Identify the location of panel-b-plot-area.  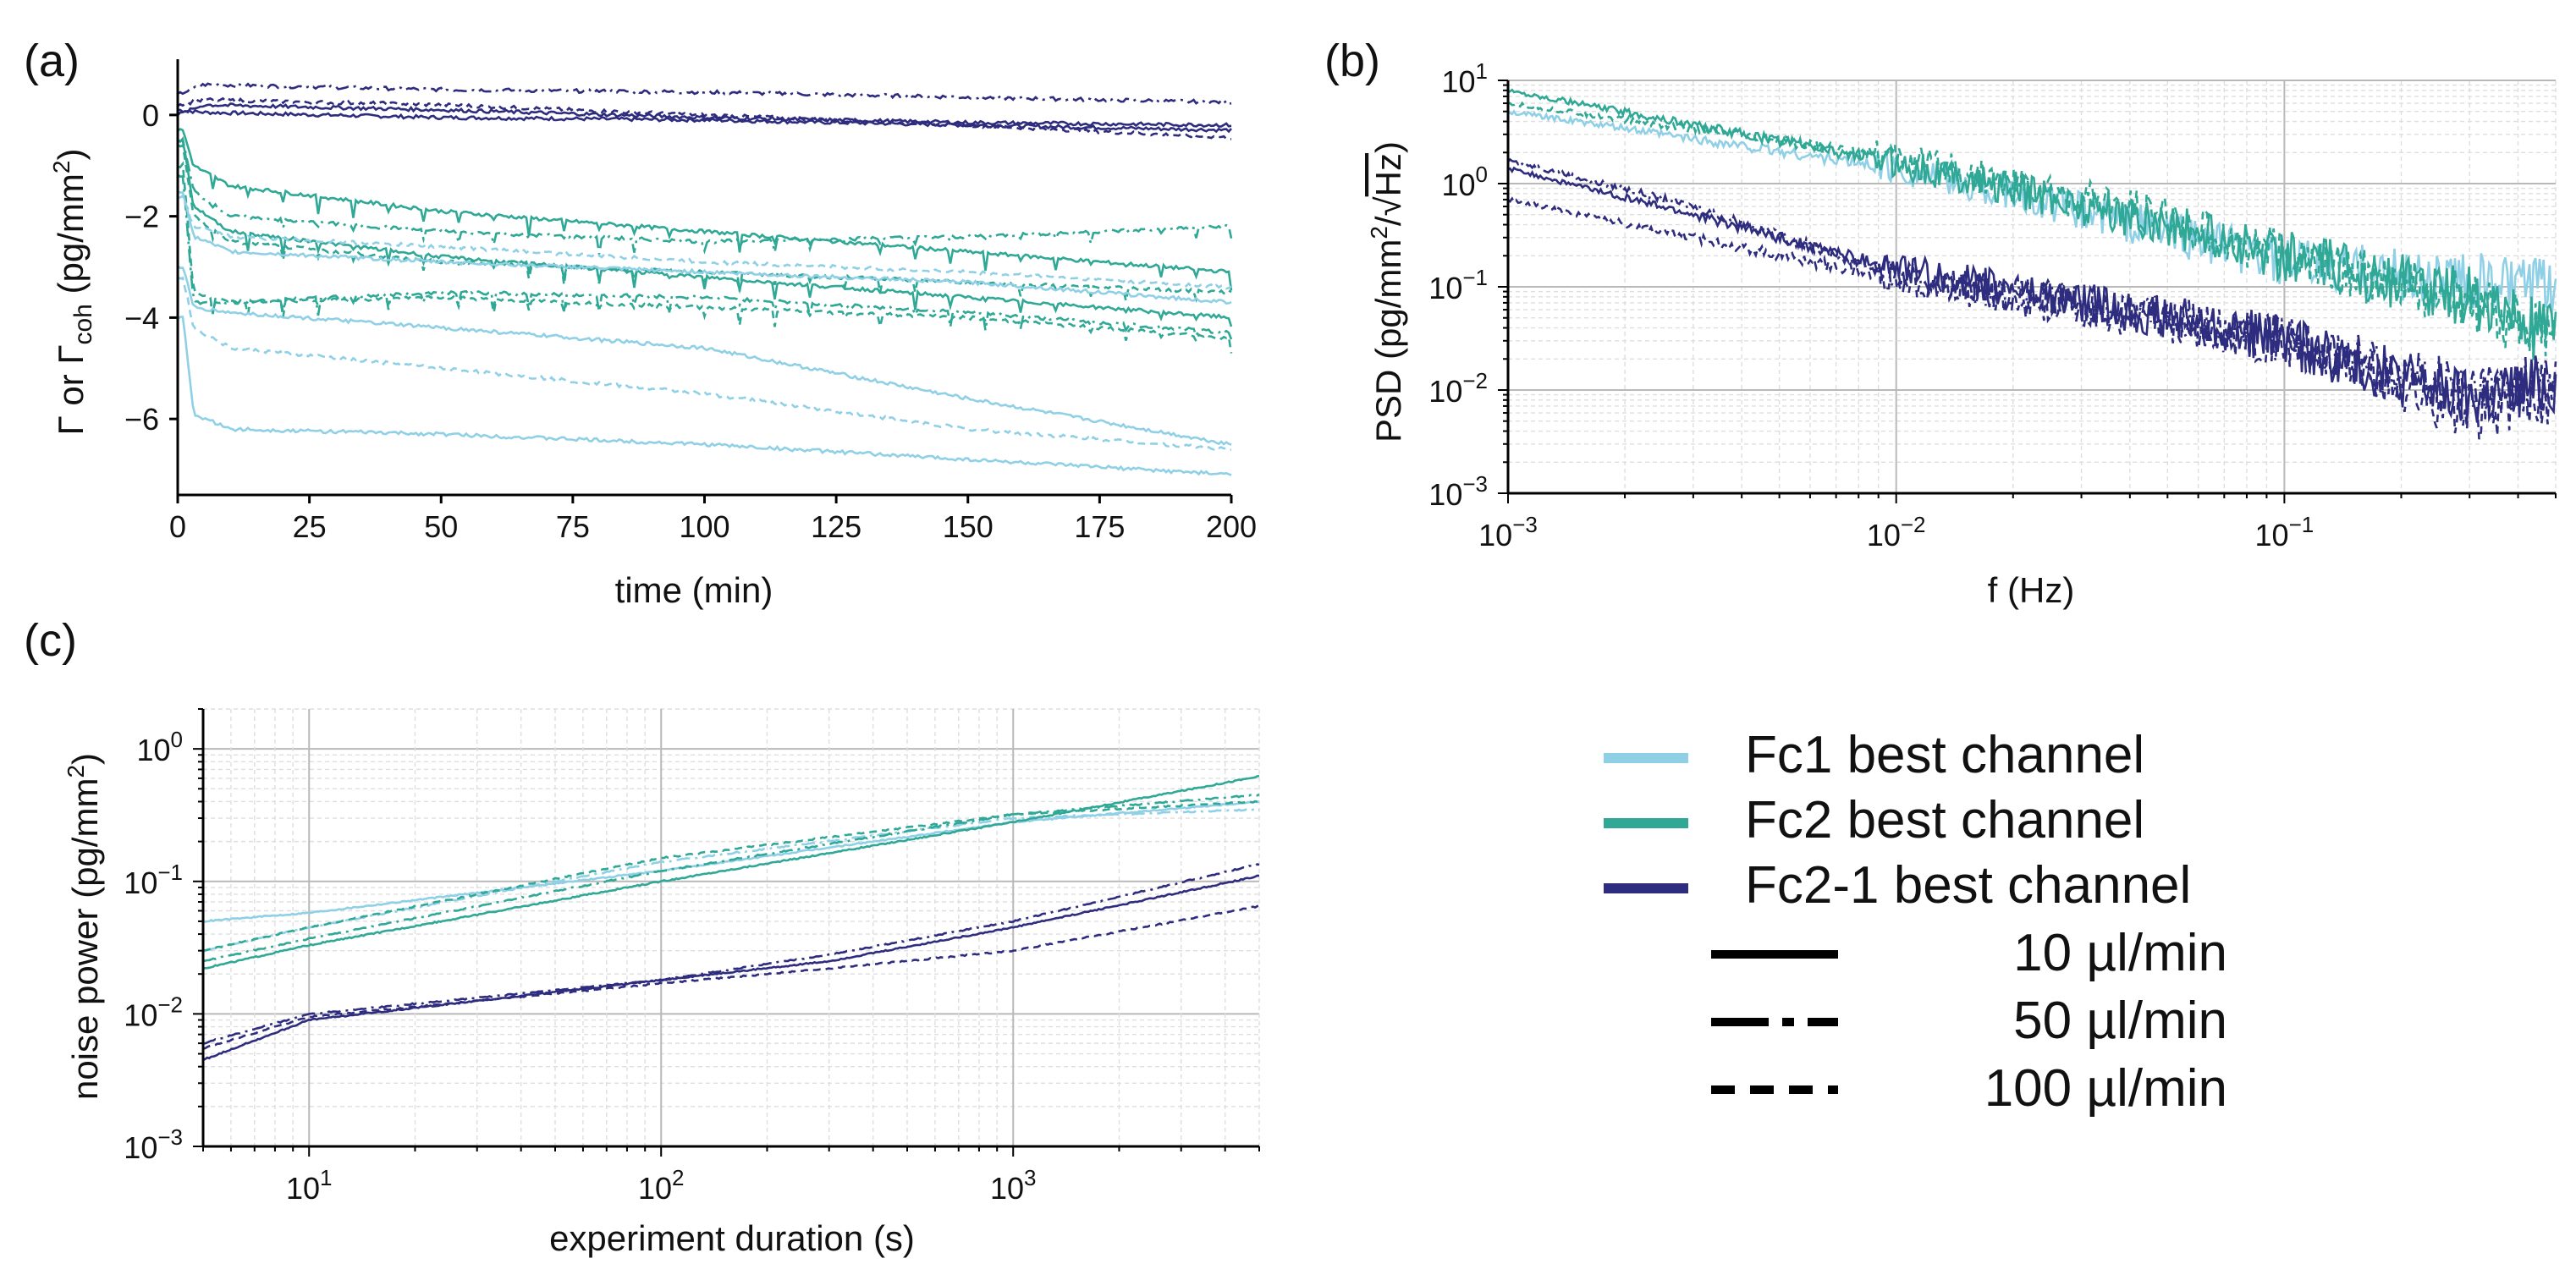
(2032, 287).